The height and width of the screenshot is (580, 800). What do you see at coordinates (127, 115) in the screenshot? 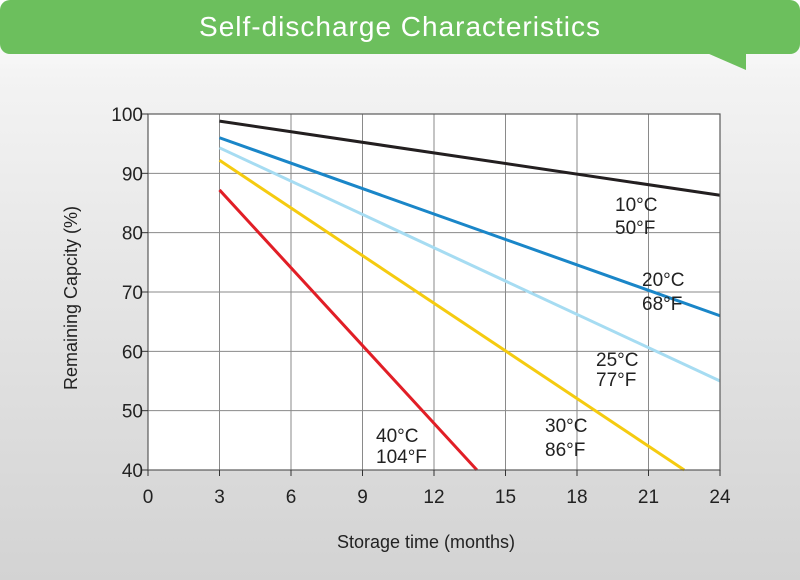
I see `y-tick-label: 100` at bounding box center [127, 115].